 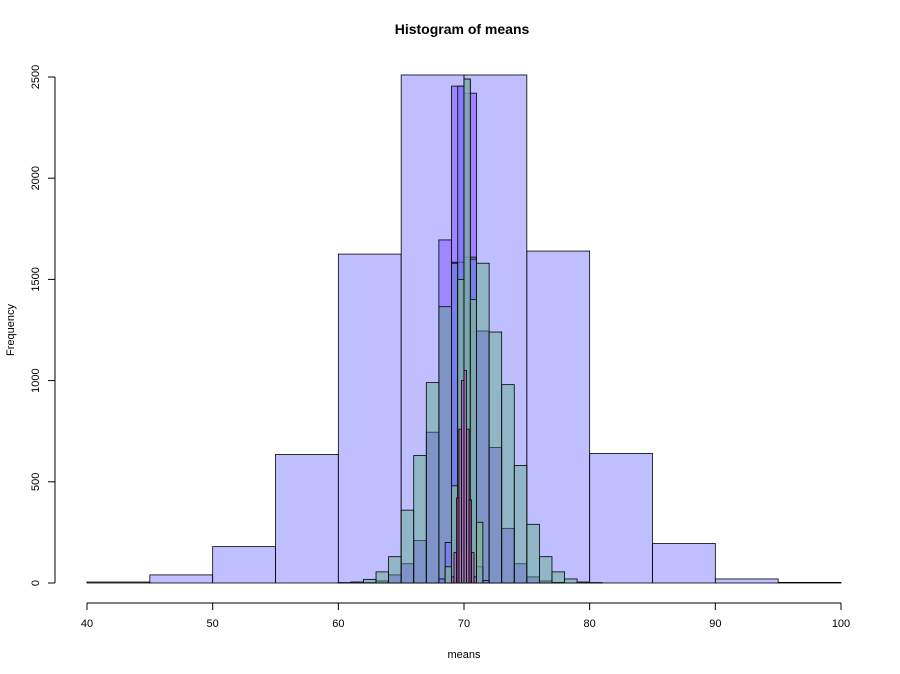 I want to click on x-tick-label: 90, so click(x=715, y=624).